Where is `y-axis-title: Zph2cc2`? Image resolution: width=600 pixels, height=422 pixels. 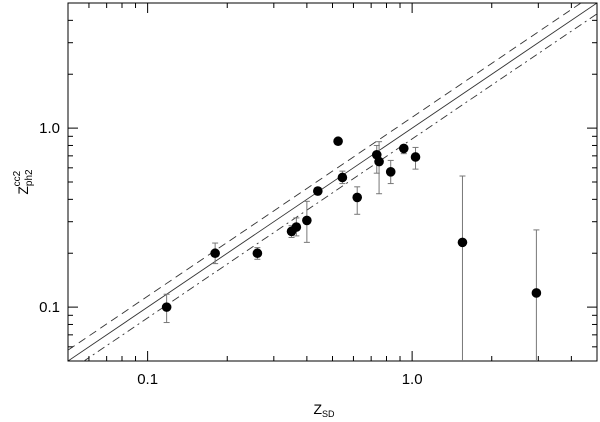
y-axis-title: Zph2cc2 is located at coordinates (23, 182).